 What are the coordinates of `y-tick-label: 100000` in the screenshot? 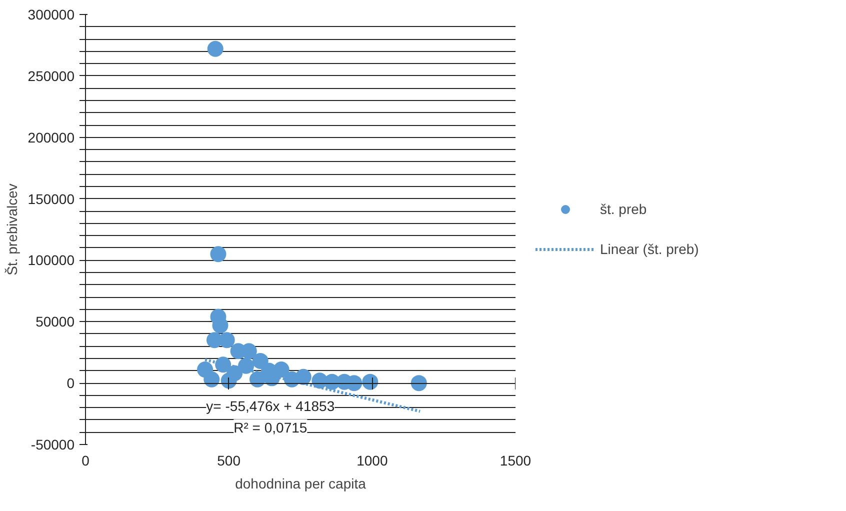 It's located at (51, 260).